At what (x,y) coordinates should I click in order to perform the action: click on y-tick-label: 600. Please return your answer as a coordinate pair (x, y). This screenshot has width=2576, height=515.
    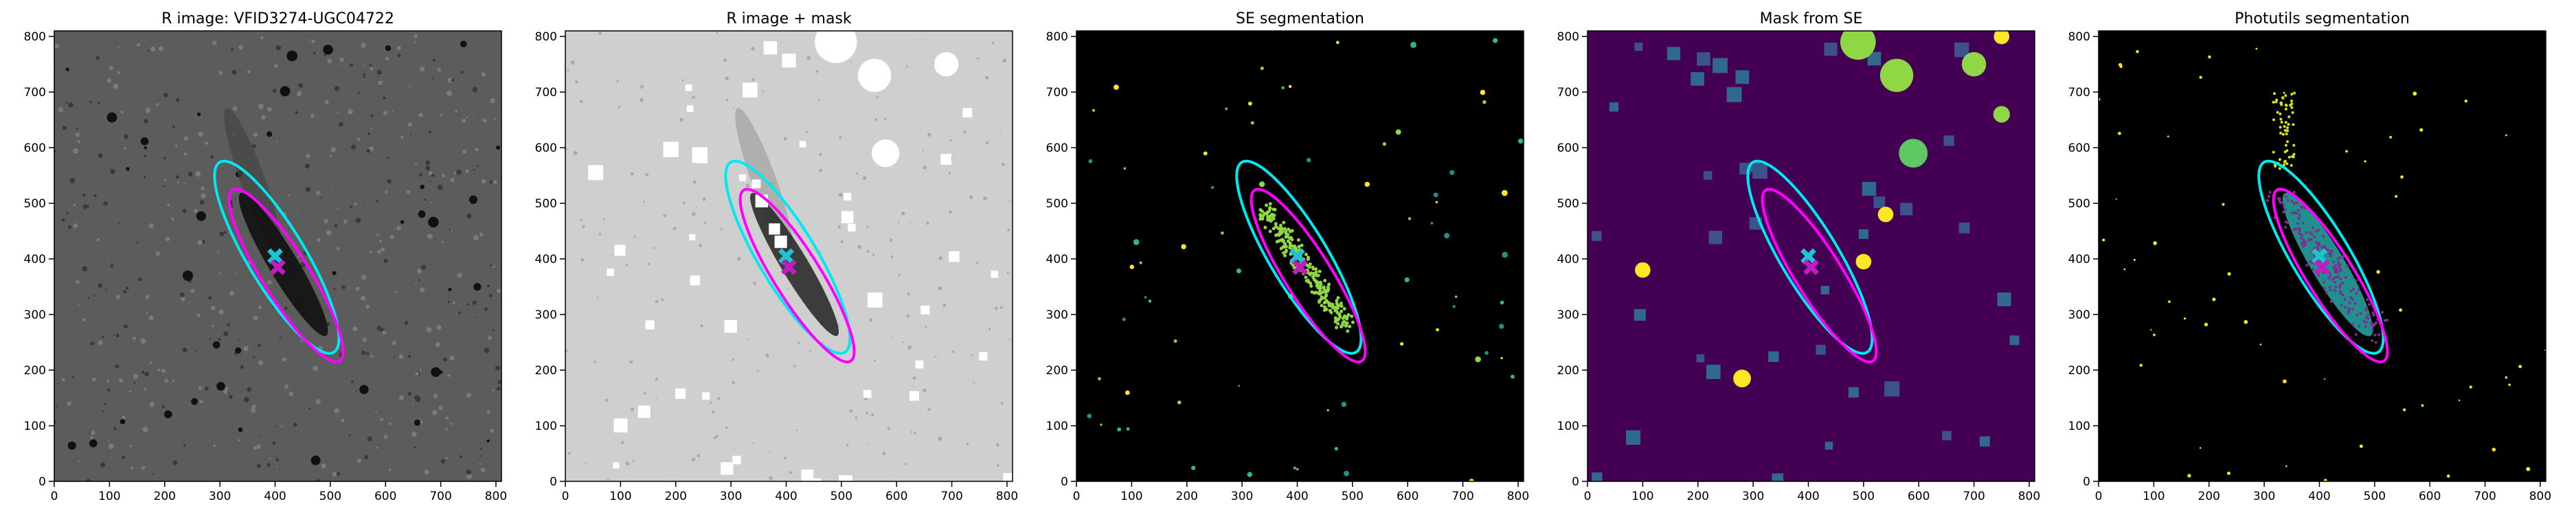
    Looking at the image, I should click on (546, 148).